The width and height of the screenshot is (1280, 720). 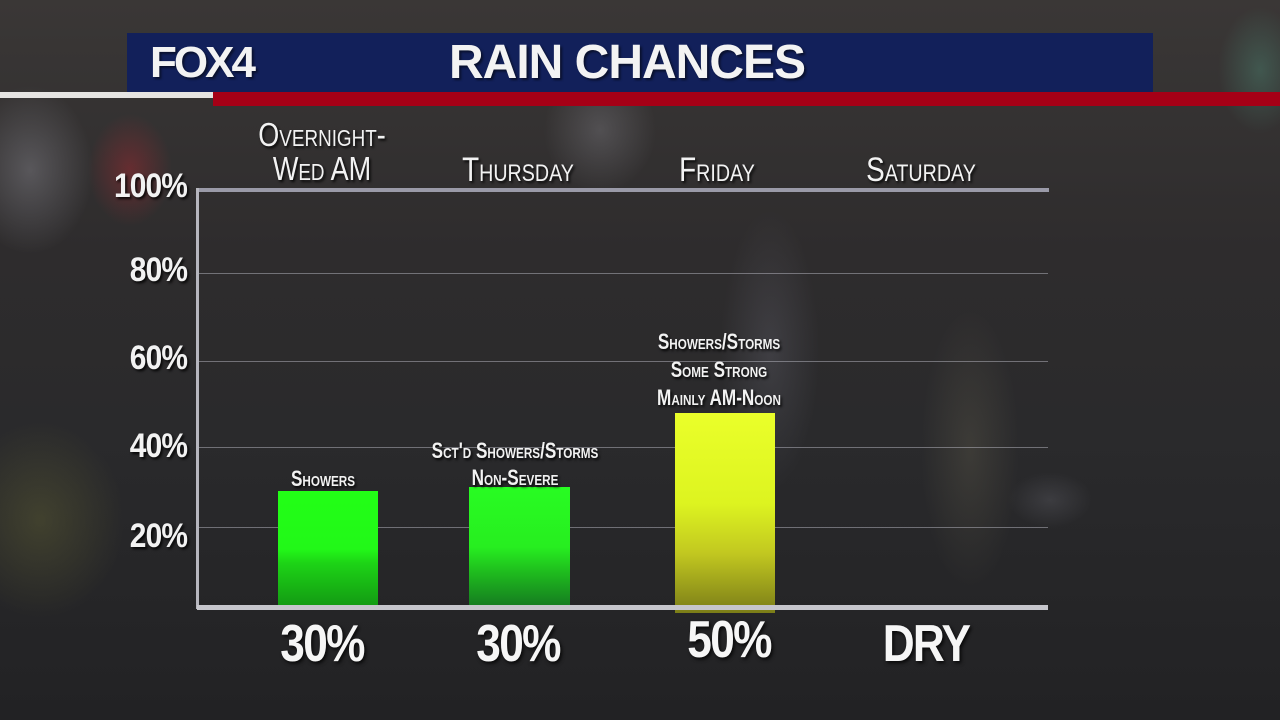 What do you see at coordinates (719, 341) in the screenshot?
I see `bar-note-line: Showers/Storms` at bounding box center [719, 341].